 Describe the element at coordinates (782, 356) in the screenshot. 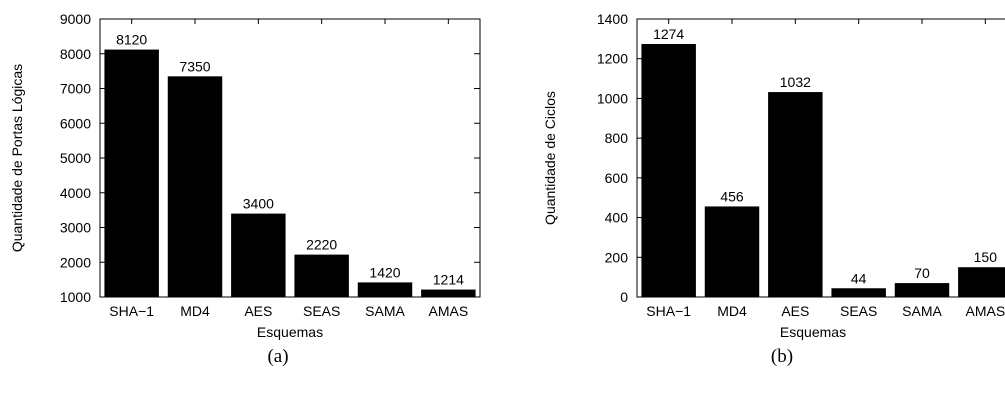

I see `subfigure-caption: (b)` at that location.